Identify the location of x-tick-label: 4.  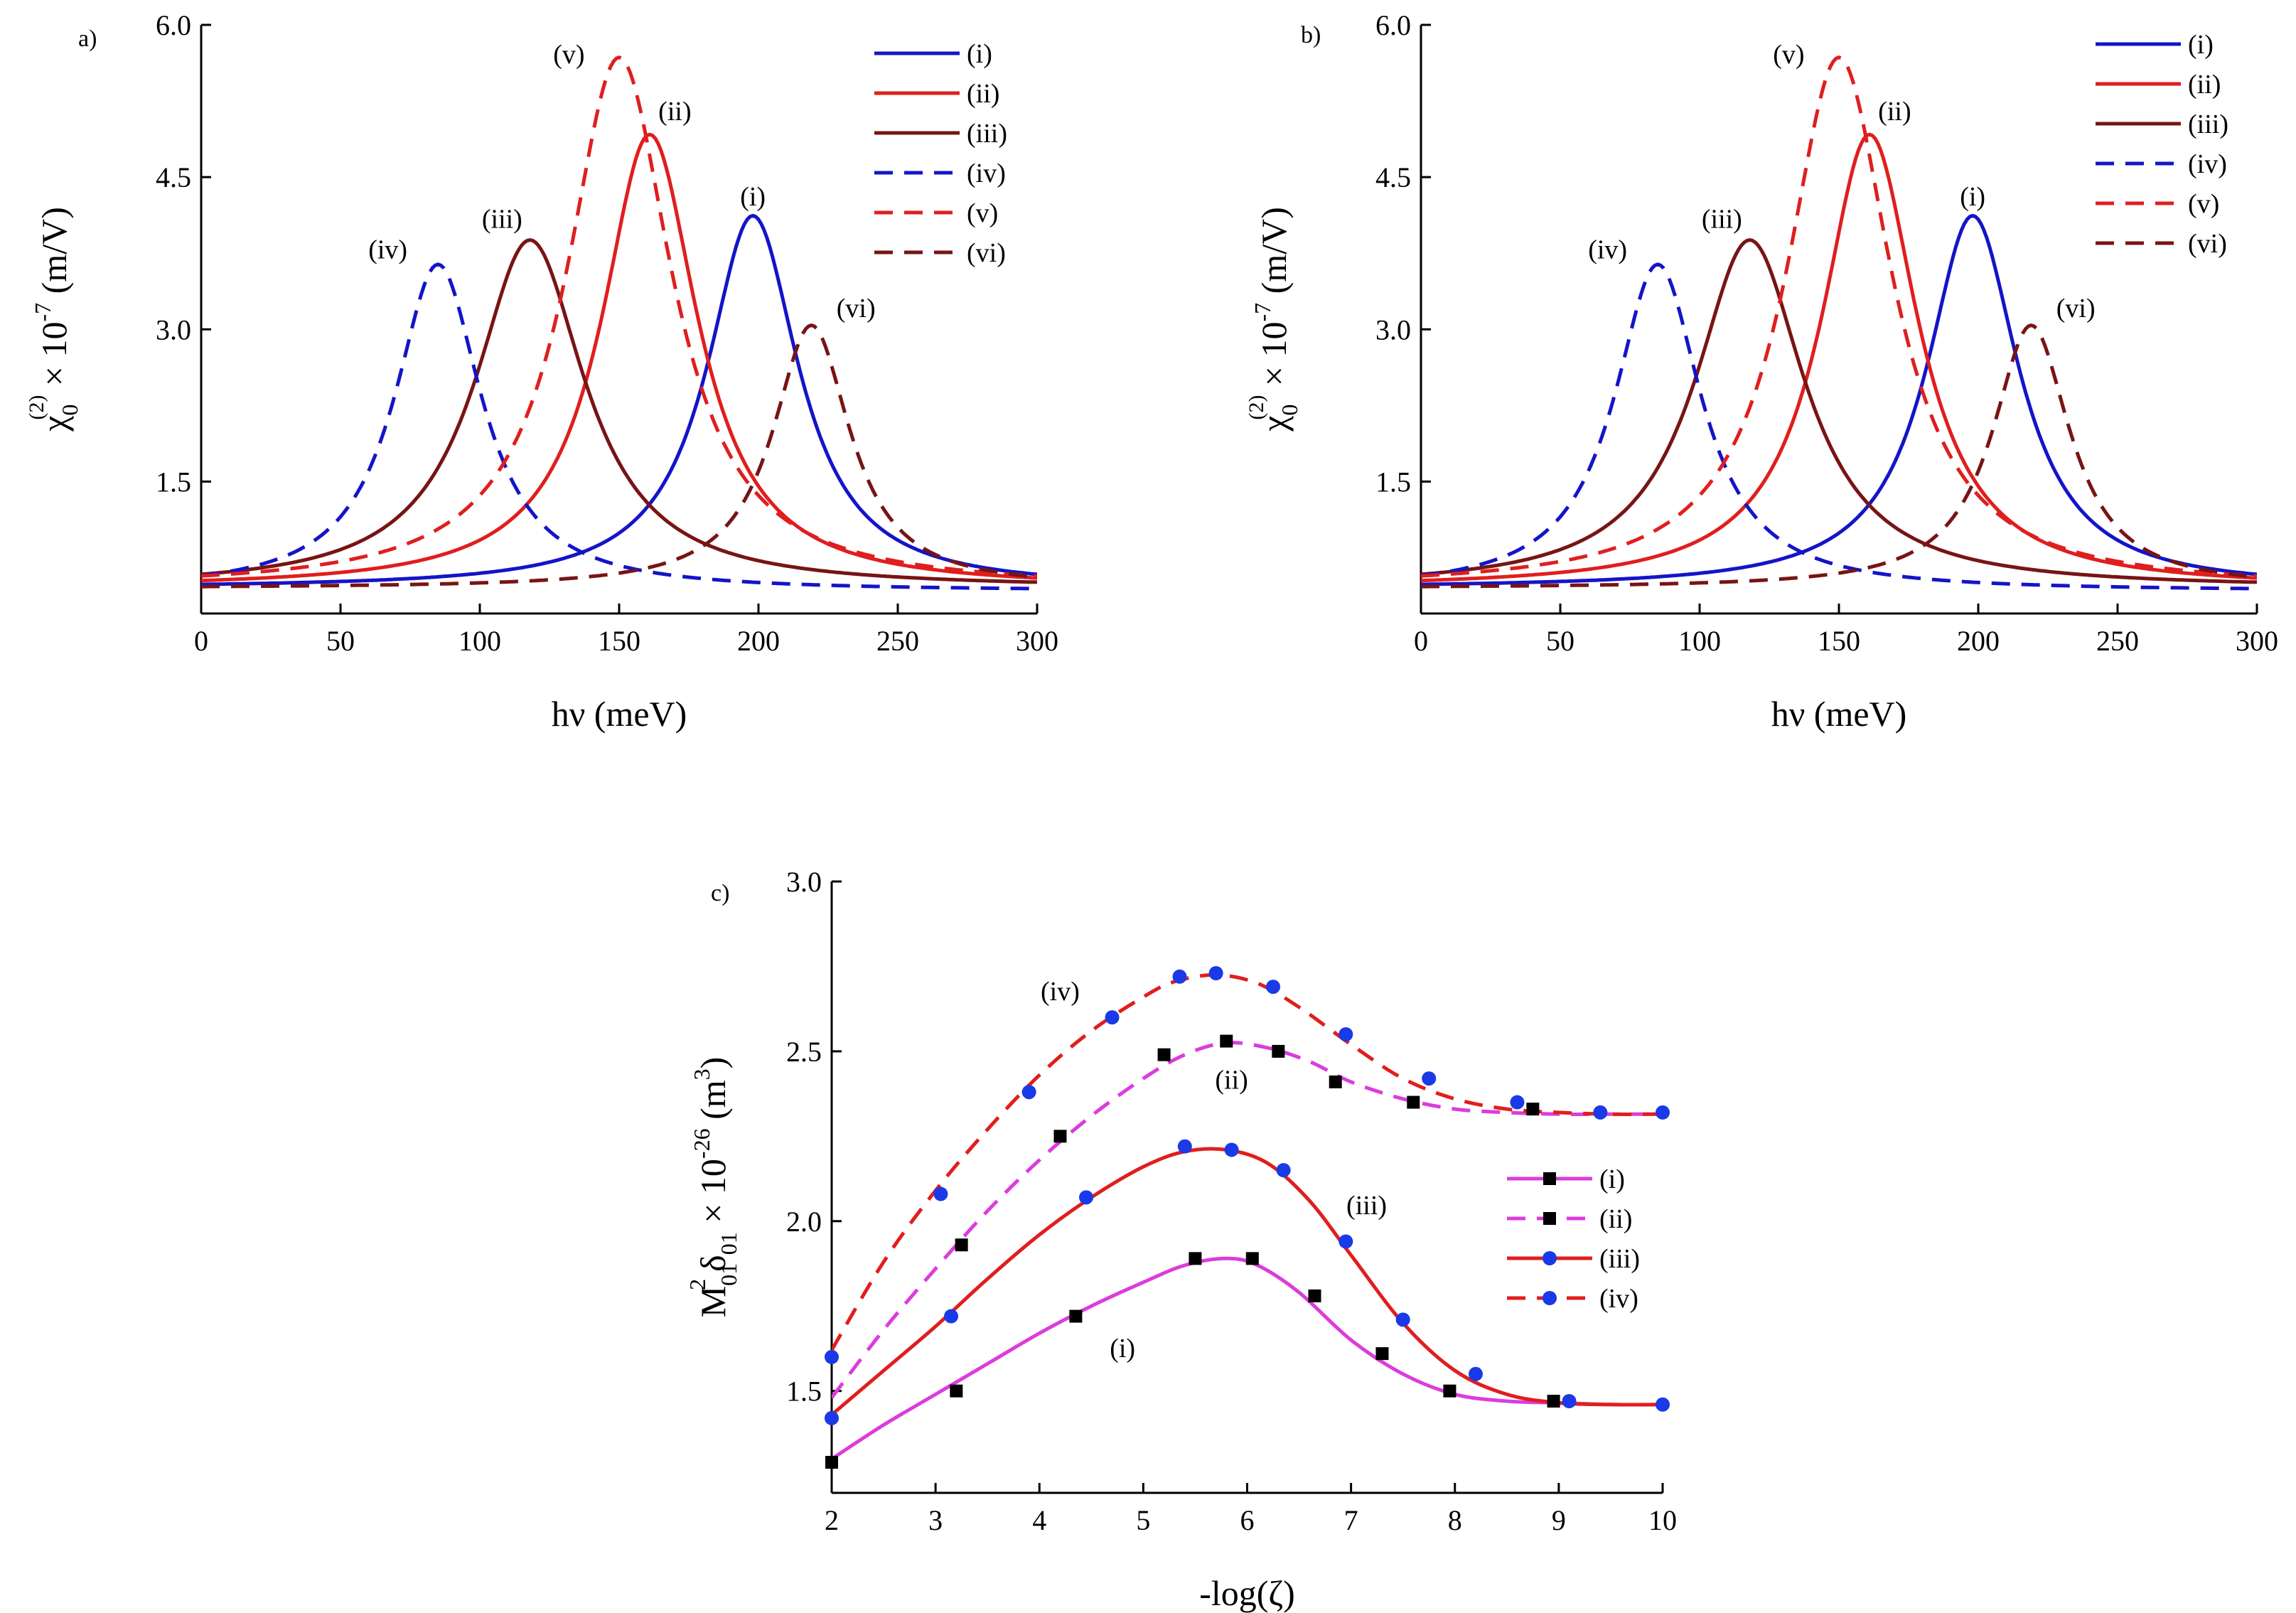
(1039, 1520).